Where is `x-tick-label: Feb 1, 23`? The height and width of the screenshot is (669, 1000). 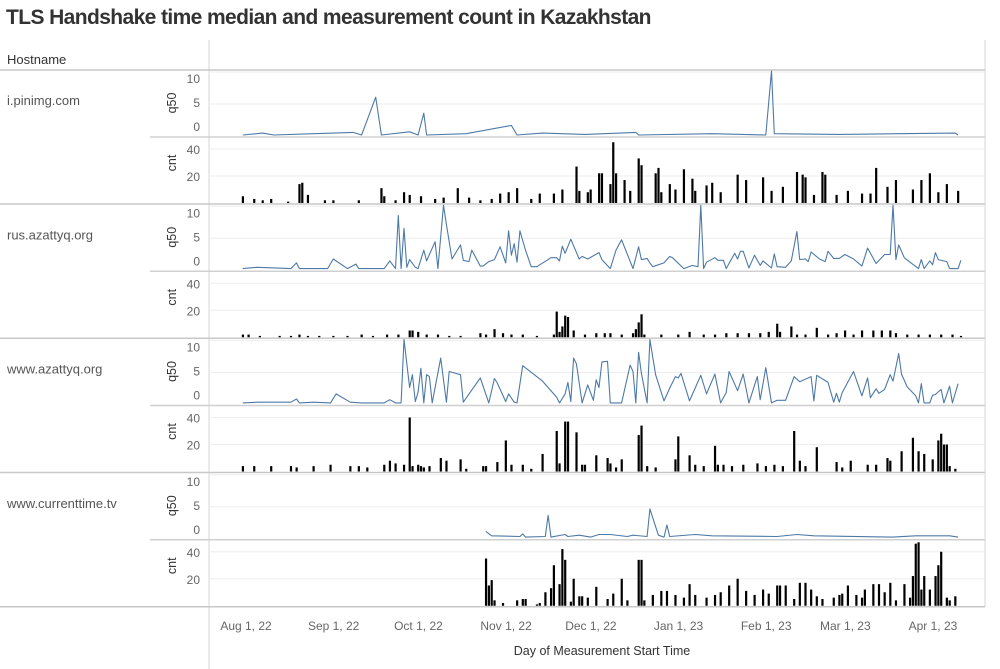 x-tick-label: Feb 1, 23 is located at coordinates (766, 626).